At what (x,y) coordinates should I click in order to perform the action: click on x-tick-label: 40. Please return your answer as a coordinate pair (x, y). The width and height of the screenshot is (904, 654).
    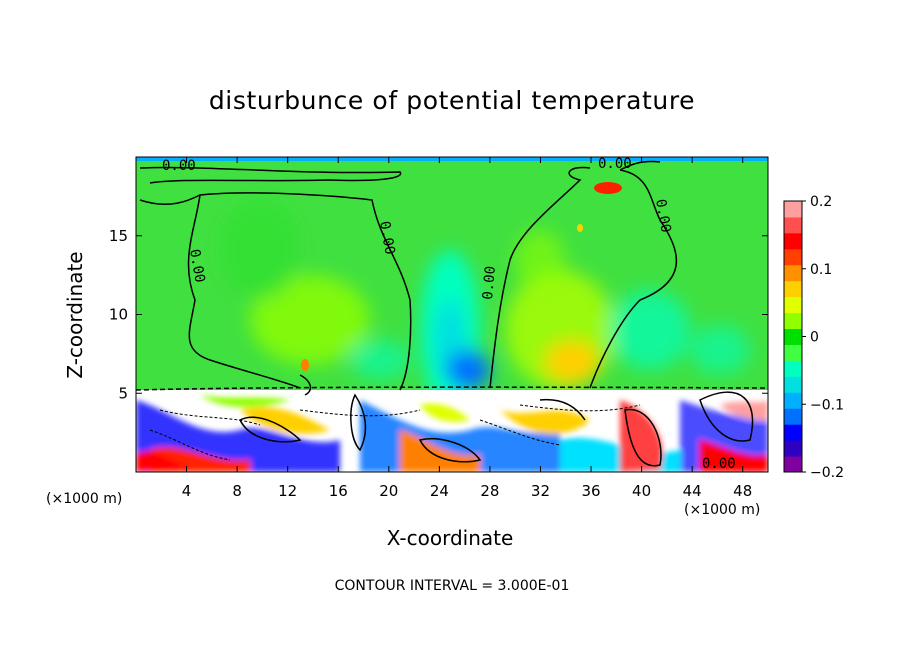
    Looking at the image, I should click on (641, 491).